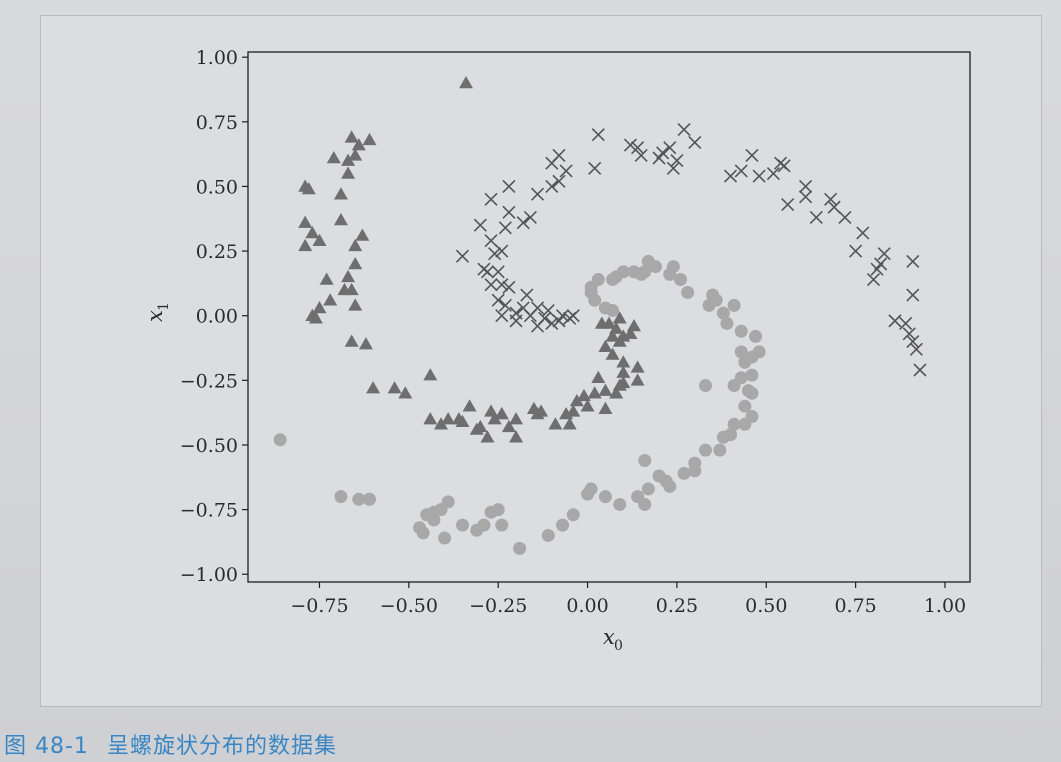  What do you see at coordinates (155, 316) in the screenshot?
I see `y-axis-label-text: x` at bounding box center [155, 316].